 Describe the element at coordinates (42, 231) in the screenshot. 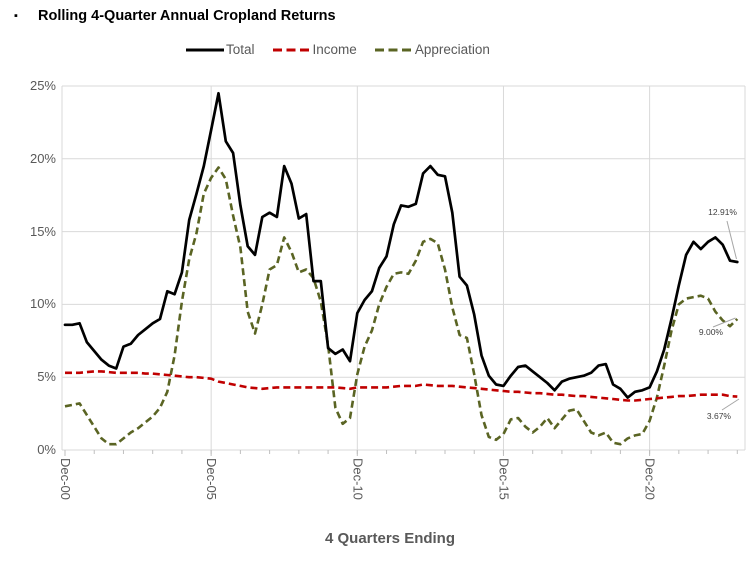

I see `y-tick-label: 15%` at that location.